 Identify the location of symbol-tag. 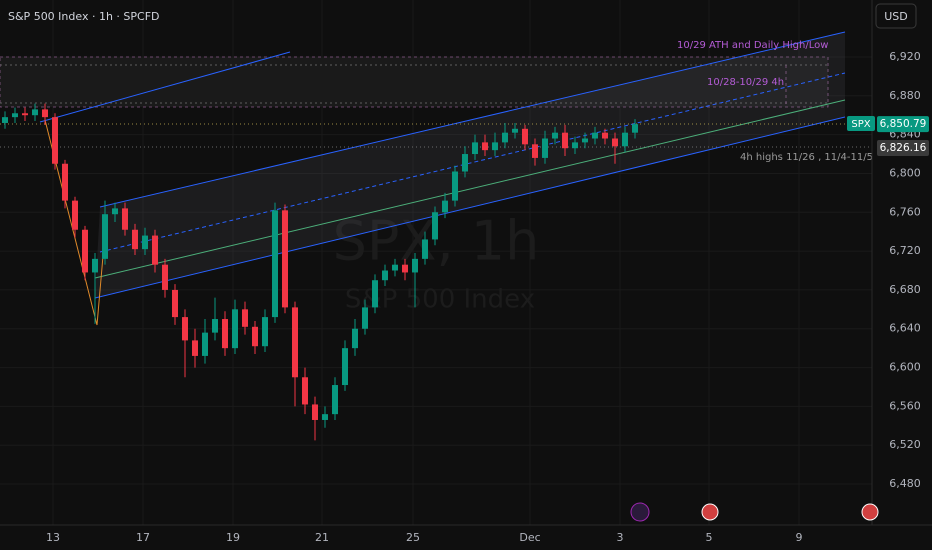
(861, 123).